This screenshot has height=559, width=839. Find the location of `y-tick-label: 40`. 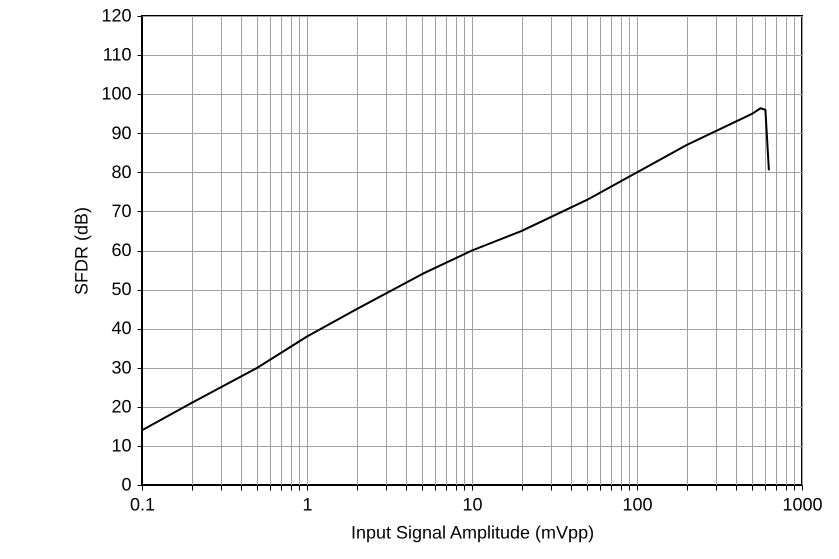

y-tick-label: 40 is located at coordinates (121, 328).